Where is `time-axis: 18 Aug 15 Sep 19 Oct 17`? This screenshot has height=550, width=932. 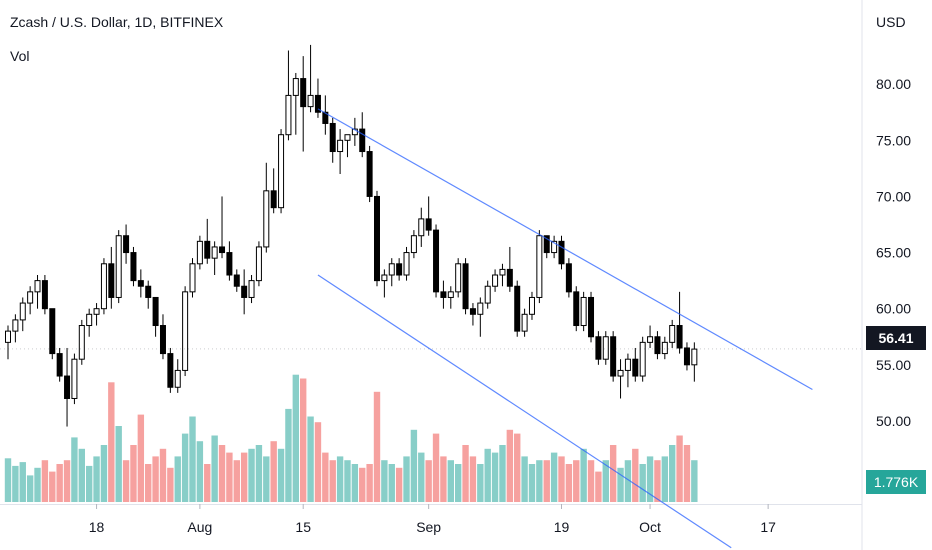
time-axis: 18 Aug 15 Sep 19 Oct 17 is located at coordinates (432, 519).